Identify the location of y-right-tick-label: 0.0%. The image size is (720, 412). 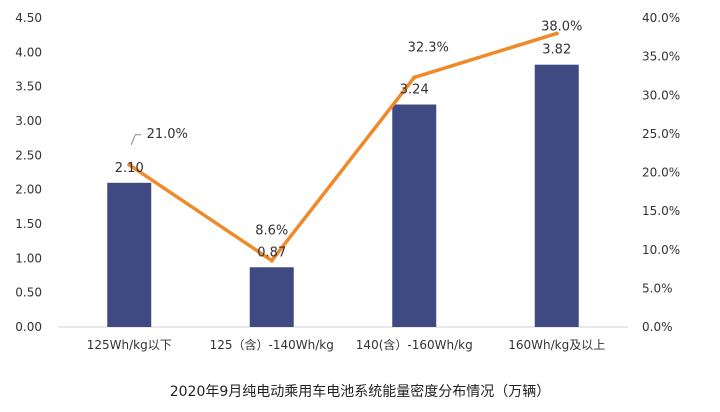
(657, 327).